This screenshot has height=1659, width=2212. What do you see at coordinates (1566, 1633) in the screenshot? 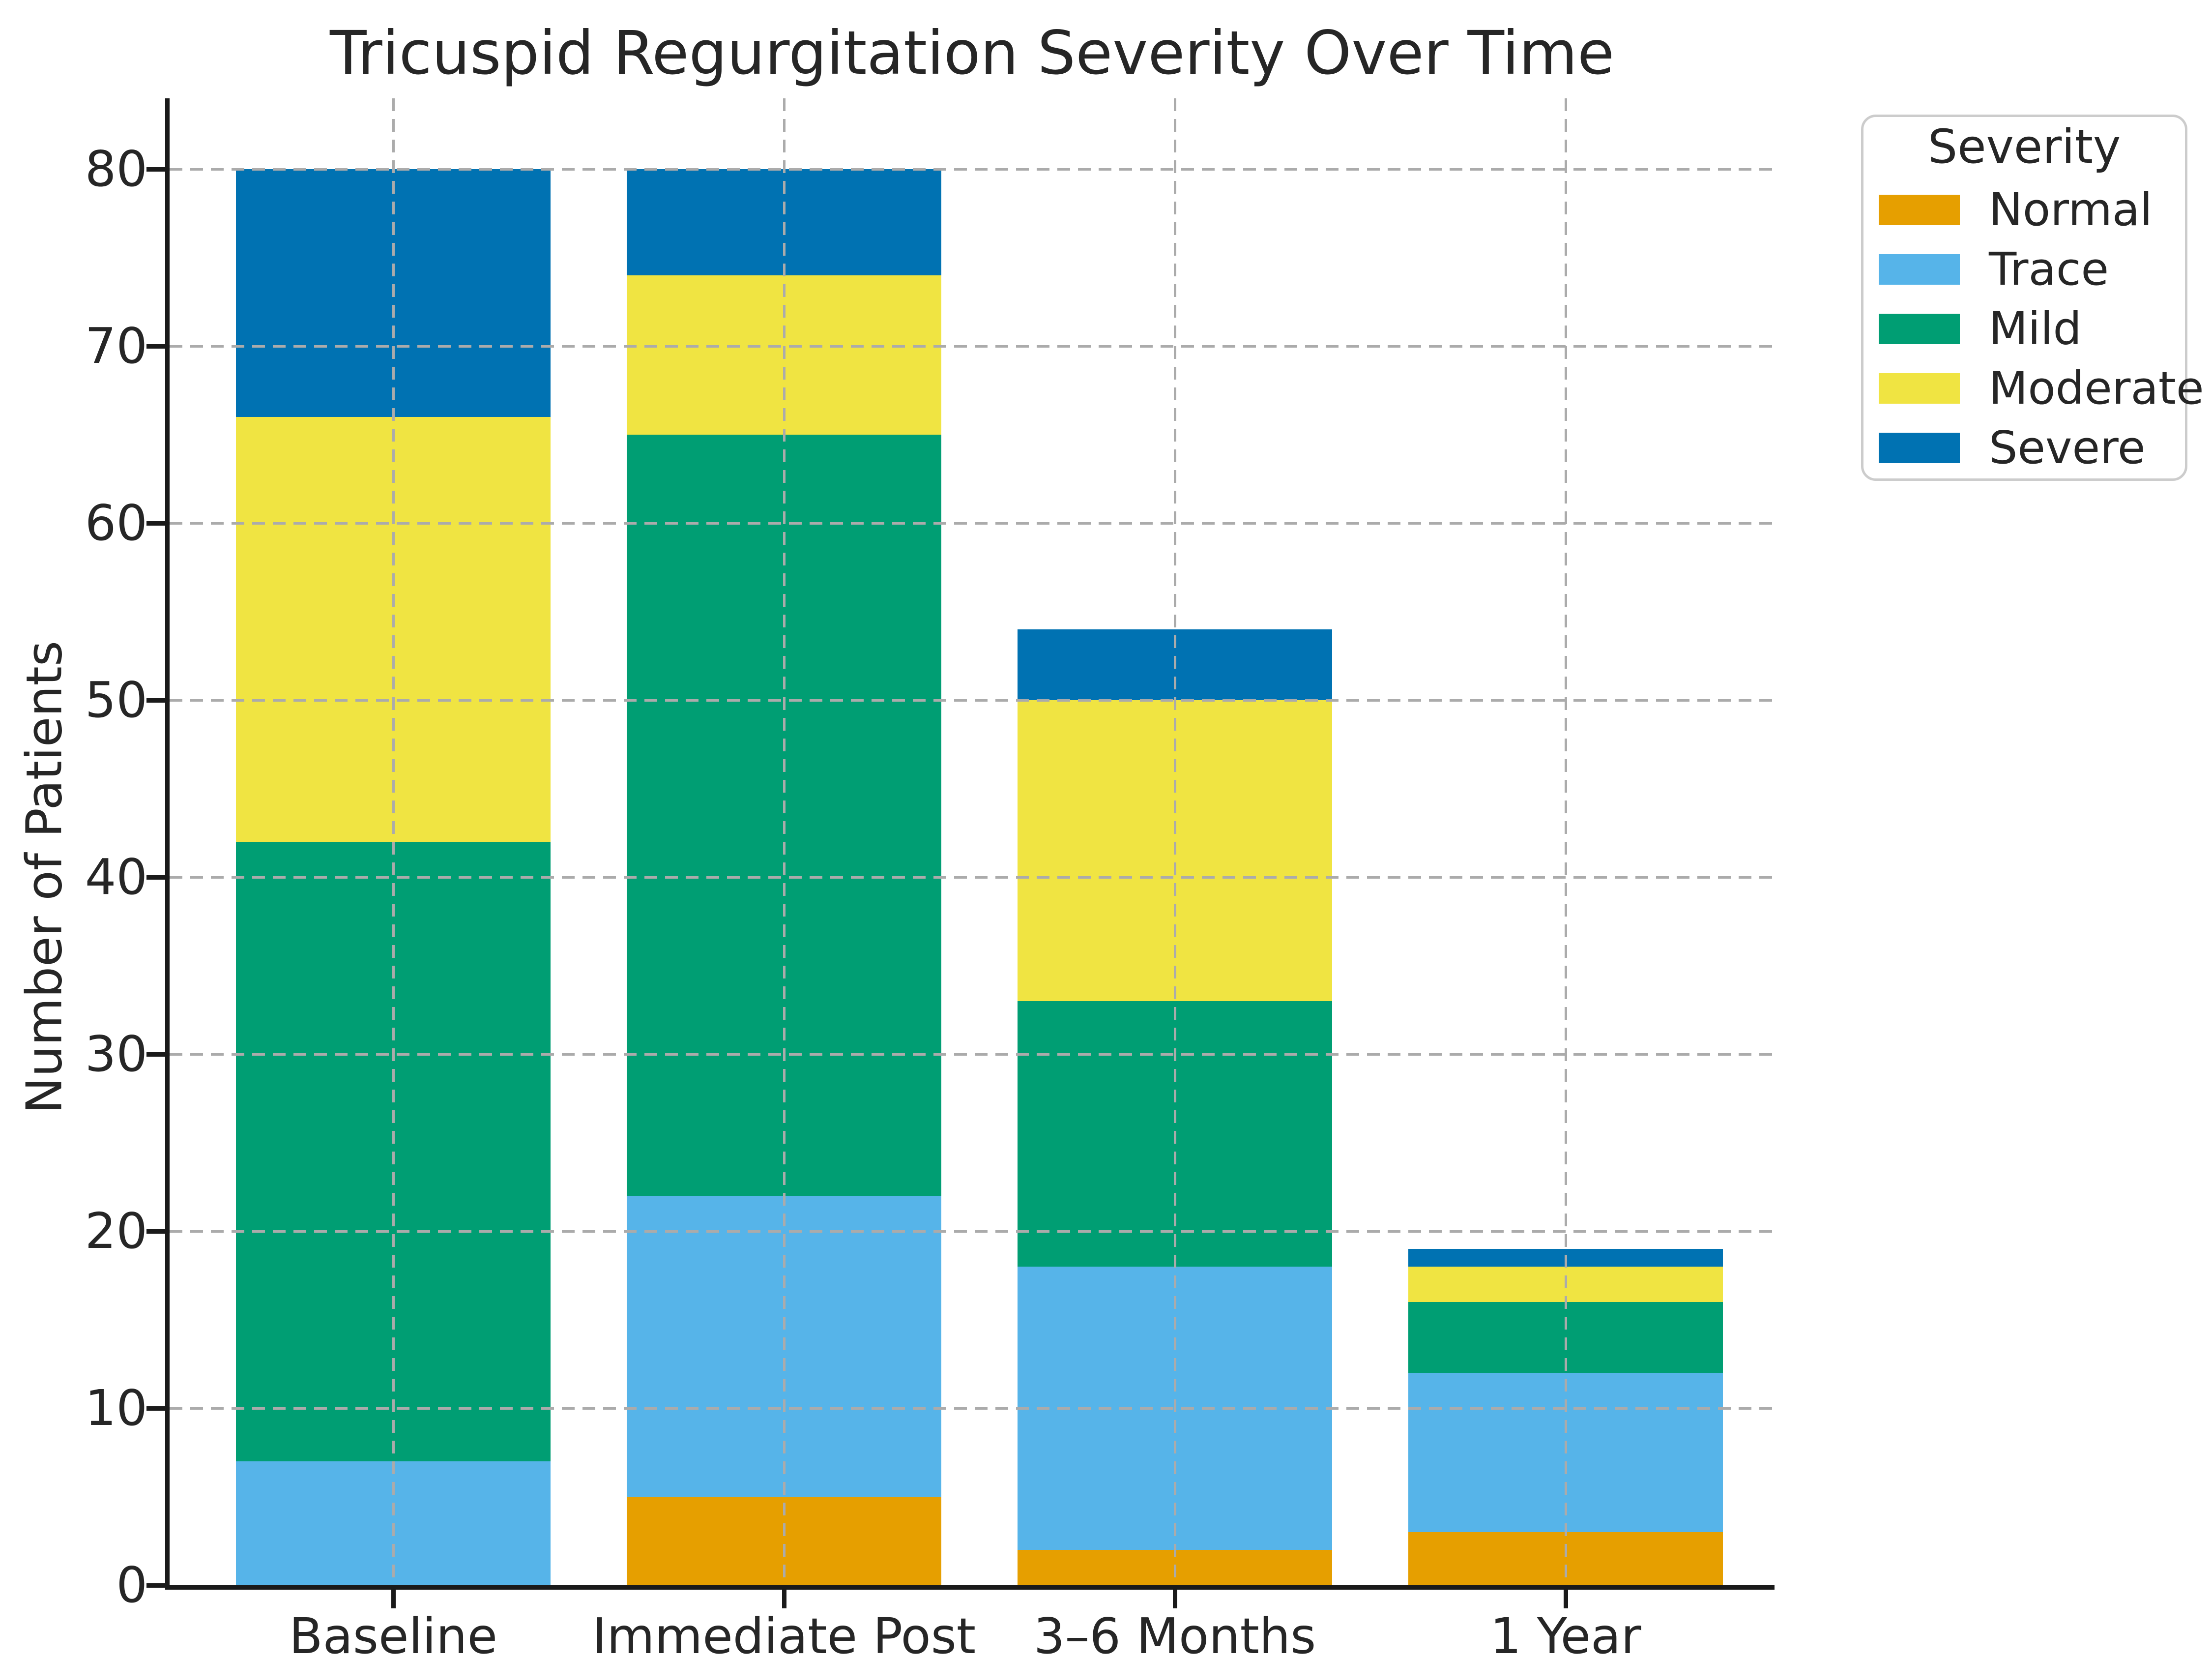
I see `x-tick-label-4: 1 Year` at bounding box center [1566, 1633].